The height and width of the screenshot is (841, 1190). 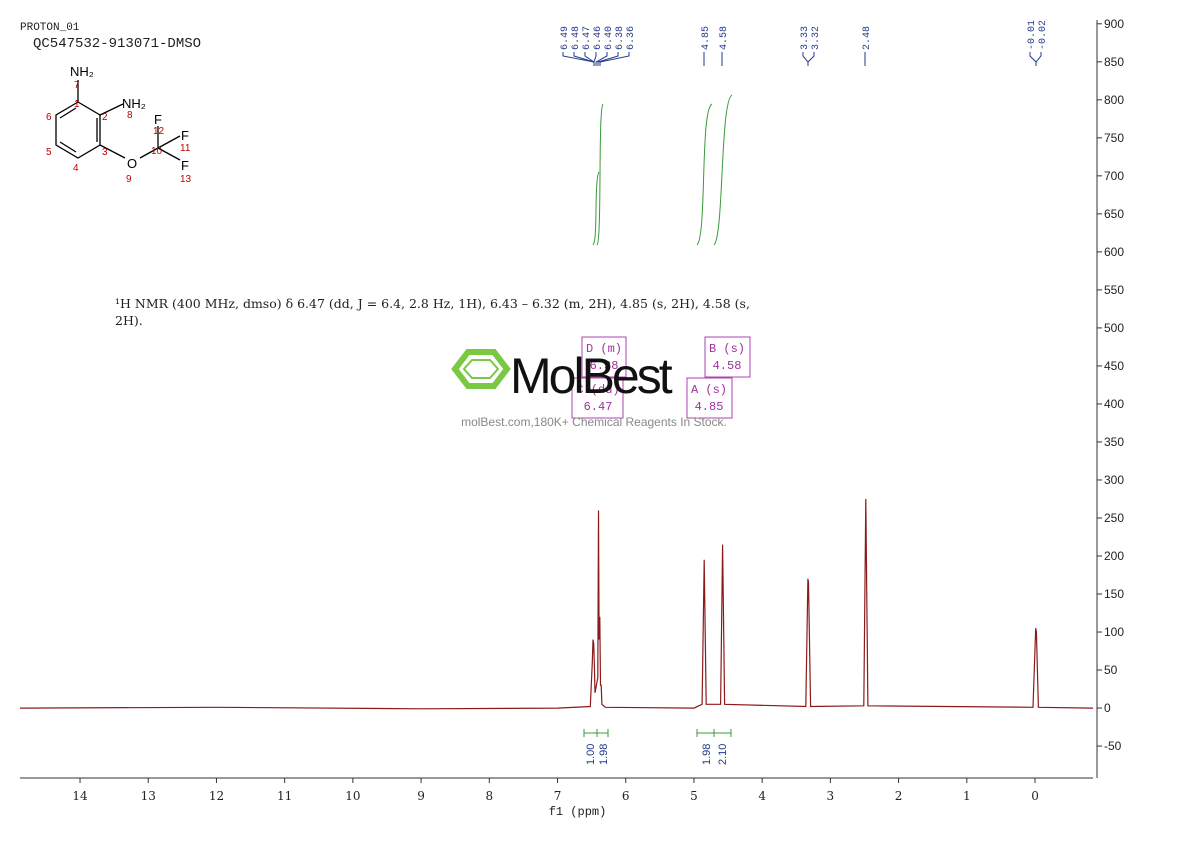 What do you see at coordinates (694, 796) in the screenshot?
I see `x-tick-label: 5` at bounding box center [694, 796].